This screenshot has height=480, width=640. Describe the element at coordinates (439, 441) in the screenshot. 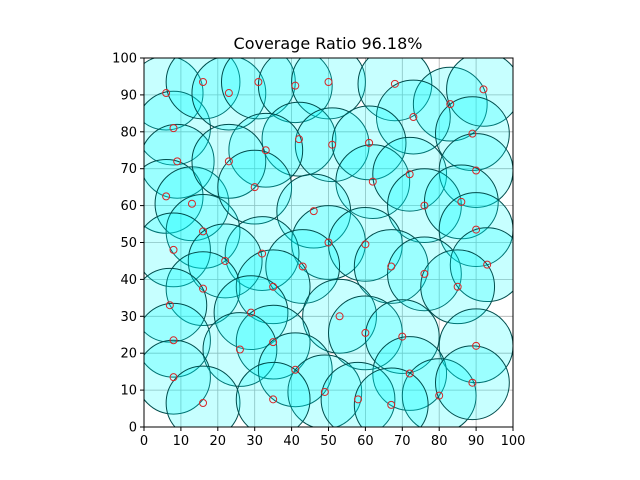

I see `x-tick-label: 80` at that location.